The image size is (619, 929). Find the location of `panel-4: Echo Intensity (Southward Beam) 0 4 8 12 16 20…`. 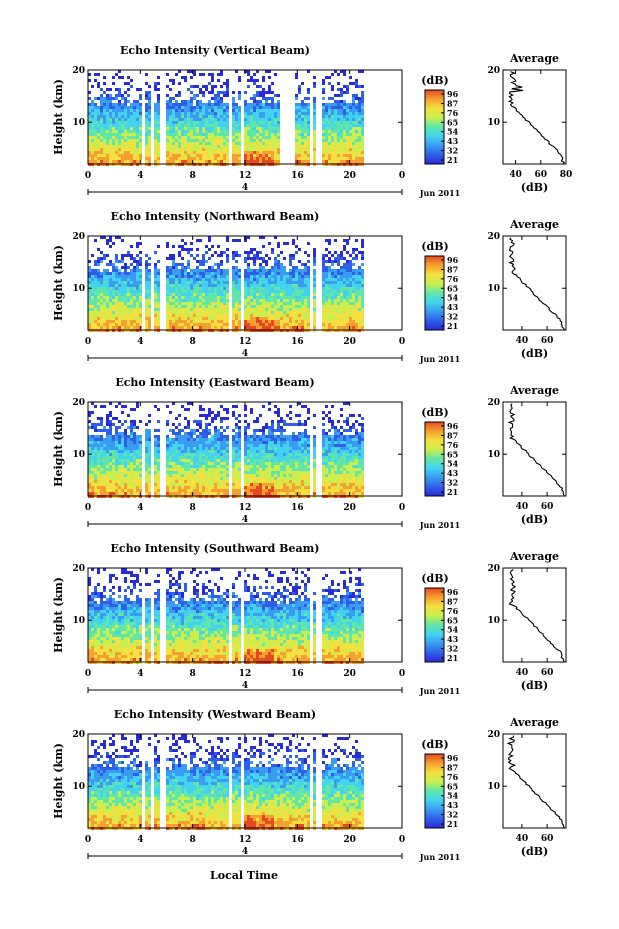

panel-4: Echo Intensity (Southward Beam) 0 4 8 12 16 20… is located at coordinates (309, 619).